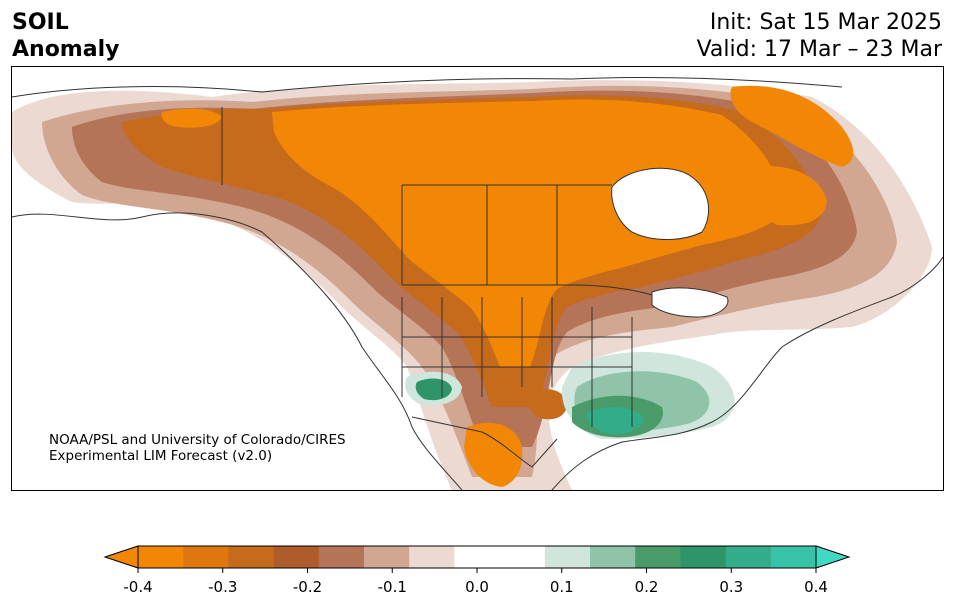 The image size is (954, 612). What do you see at coordinates (615, 420) in the screenshot?
I see `wet-teal-region` at bounding box center [615, 420].